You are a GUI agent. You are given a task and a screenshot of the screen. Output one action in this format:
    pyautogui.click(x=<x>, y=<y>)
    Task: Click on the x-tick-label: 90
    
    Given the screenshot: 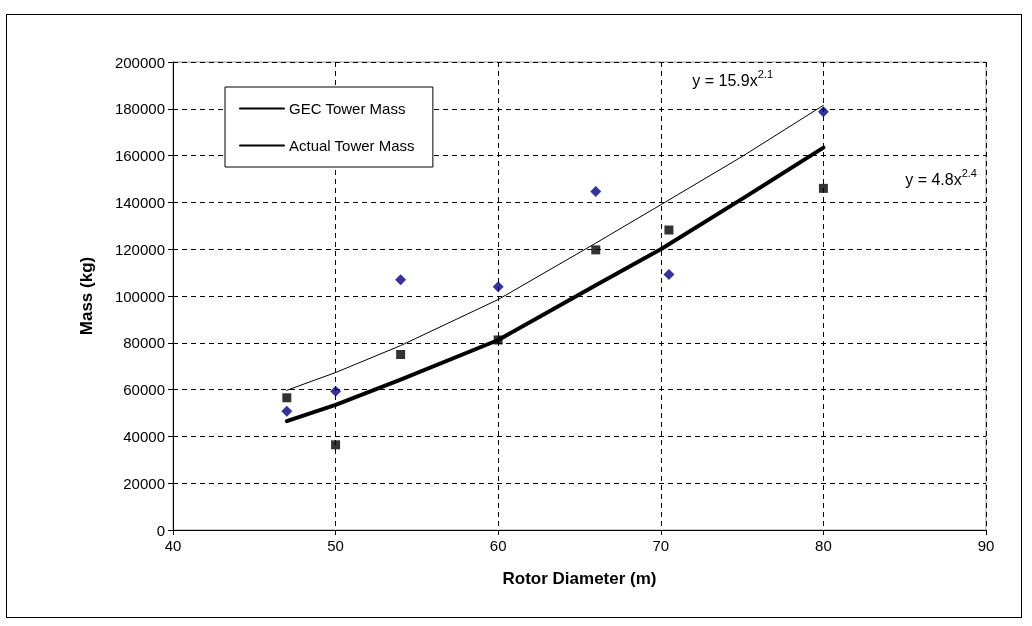 What is the action you would take?
    pyautogui.click(x=986, y=545)
    